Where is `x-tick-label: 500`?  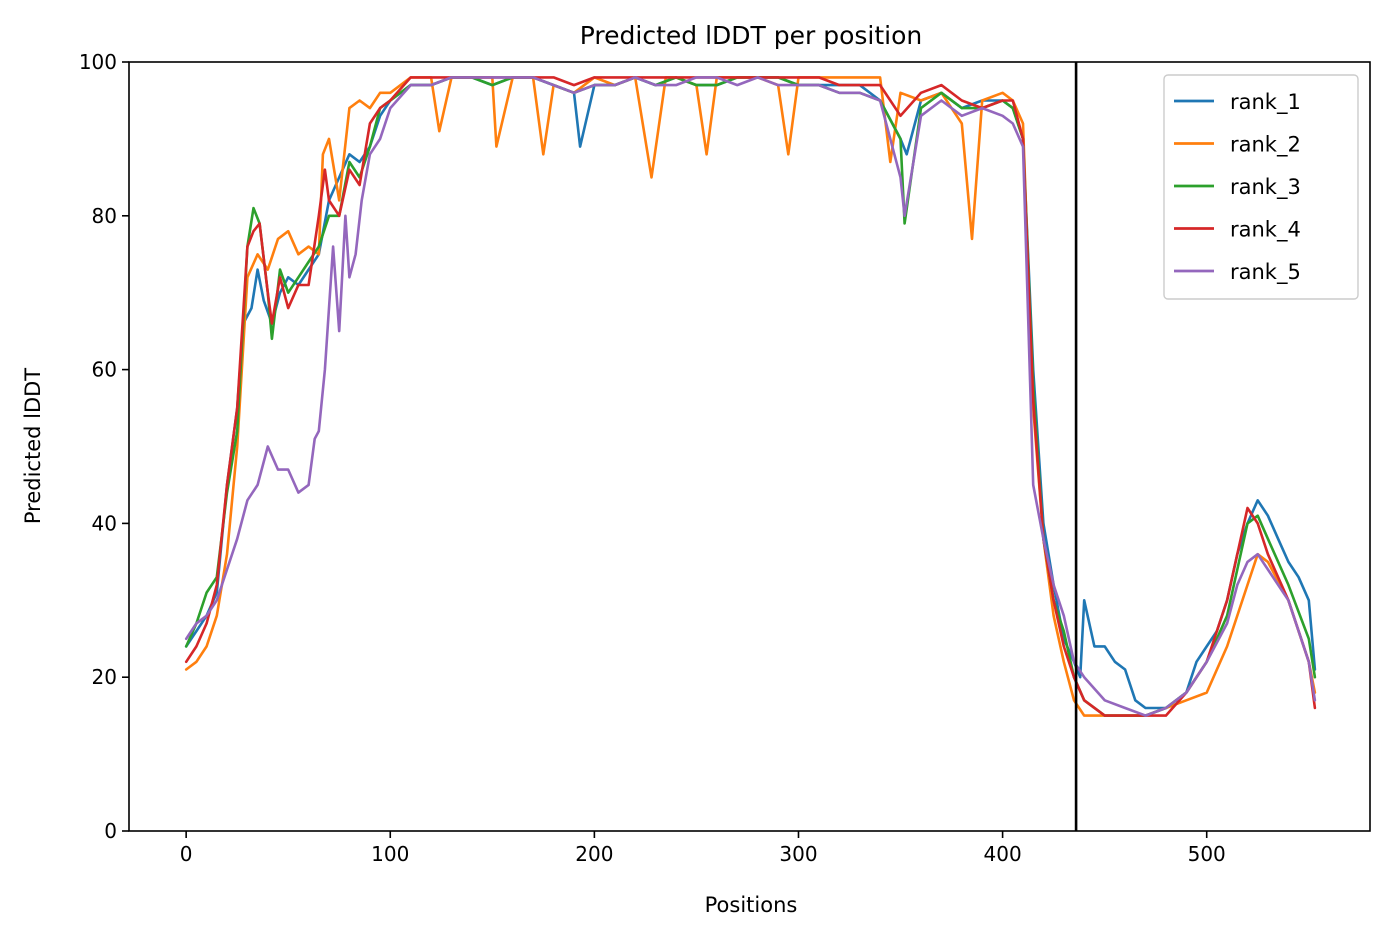 x-tick-label: 500 is located at coordinates (1207, 854).